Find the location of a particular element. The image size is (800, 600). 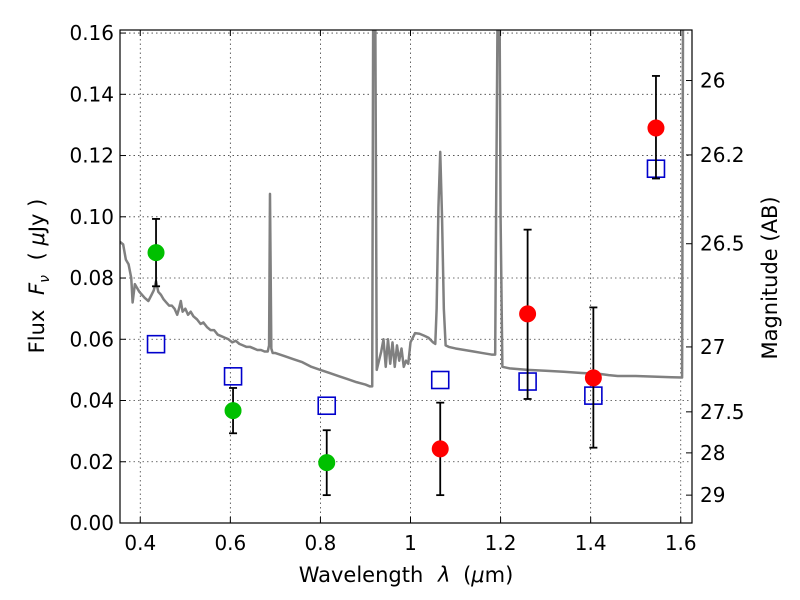

x-tick-label: 0.6 is located at coordinates (230, 543).